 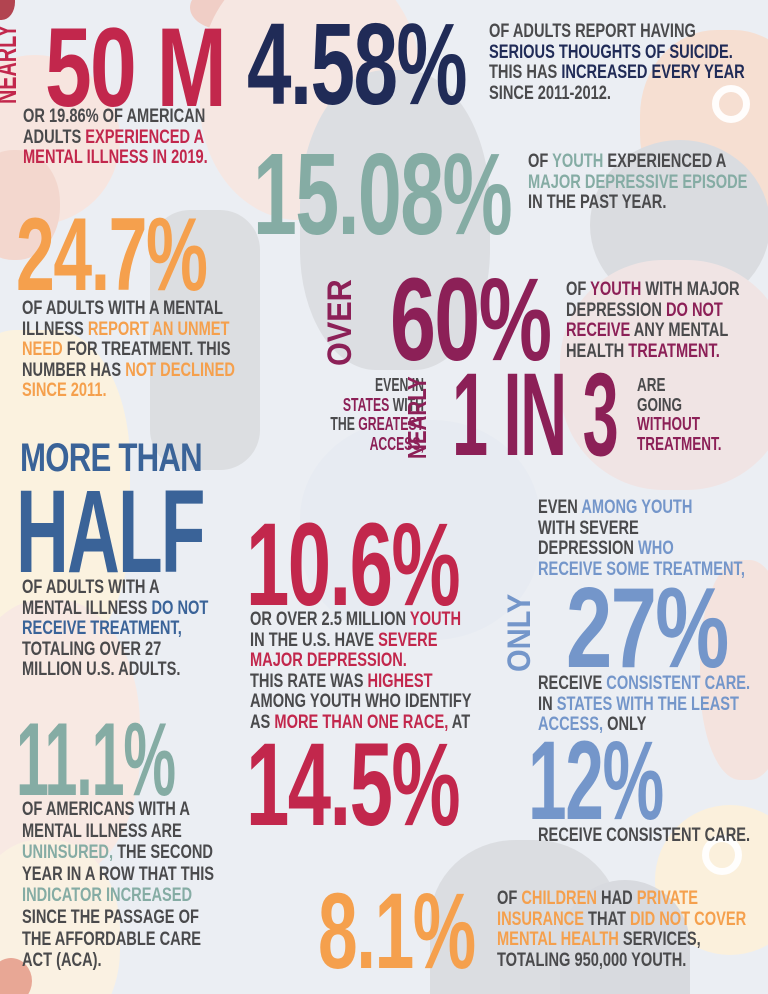 What do you see at coordinates (377, 414) in the screenshot?
I see `stat-description-left: EVEN IN STATES WITH THE GREATEST ACCESS,` at bounding box center [377, 414].